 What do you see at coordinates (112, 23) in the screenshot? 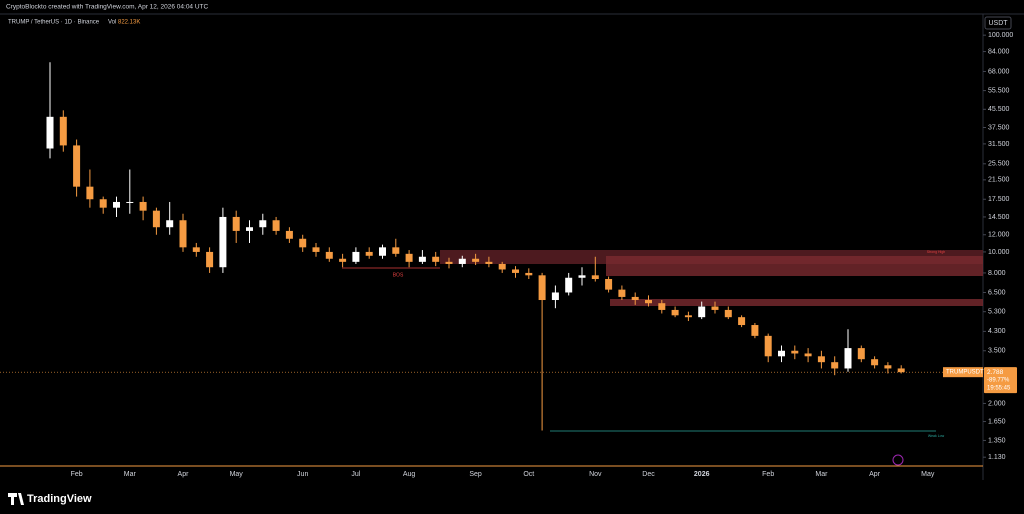
I see `volume-label: Vol` at bounding box center [112, 23].